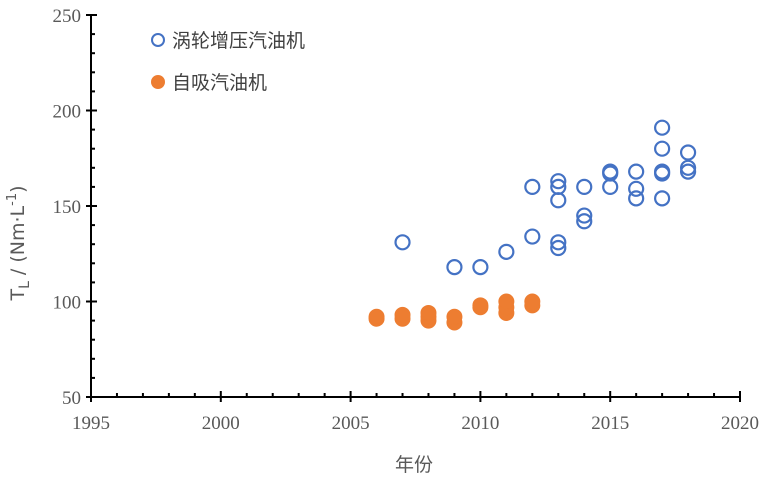 Image resolution: width=763 pixels, height=485 pixels. I want to click on x-tick-label: 1995, so click(91, 423).